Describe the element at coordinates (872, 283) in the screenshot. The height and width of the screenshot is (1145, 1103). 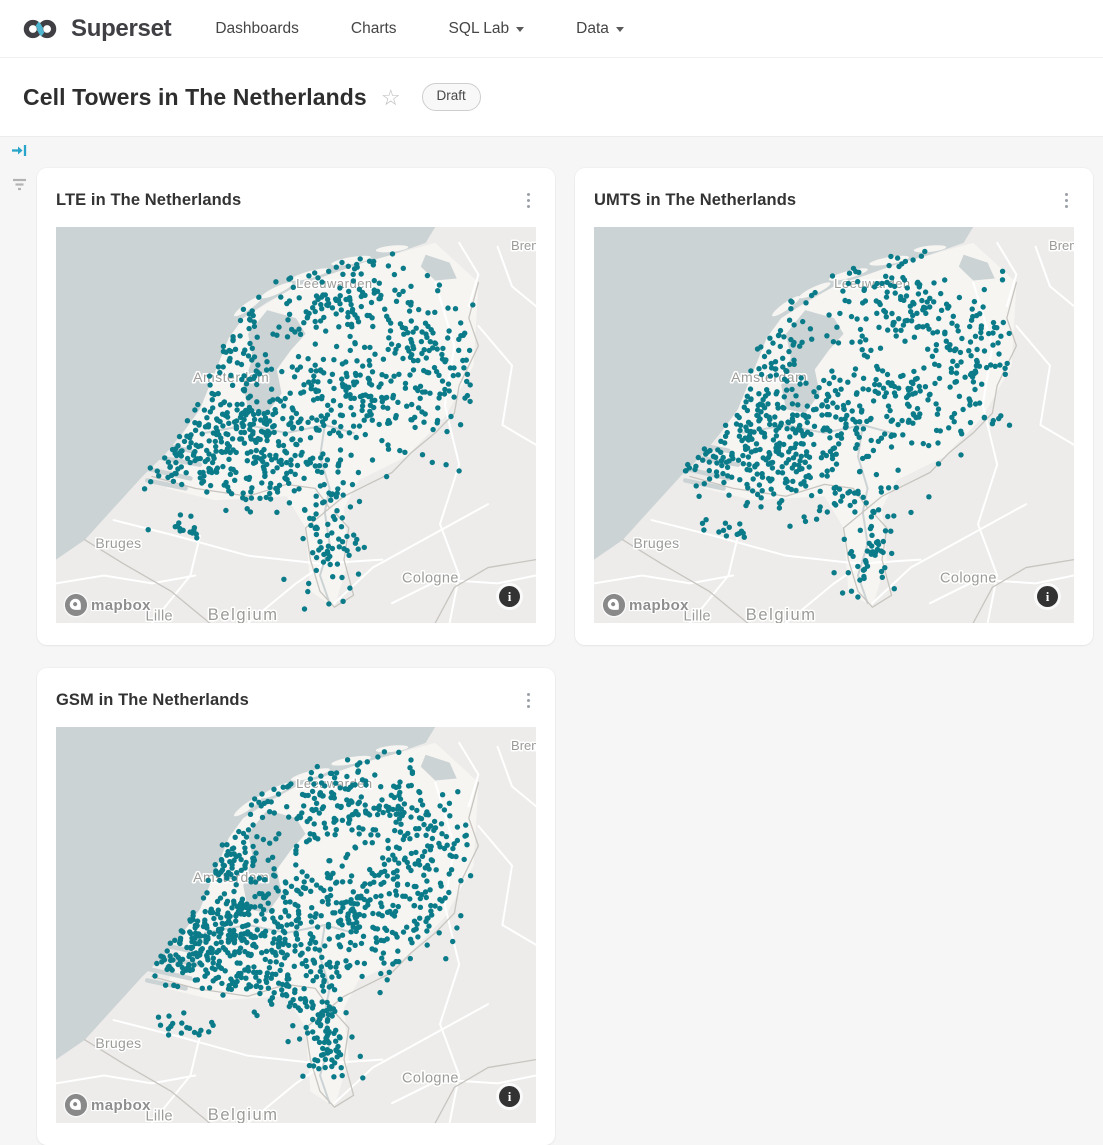
I see `svg-text: Leeuwarden` at that location.